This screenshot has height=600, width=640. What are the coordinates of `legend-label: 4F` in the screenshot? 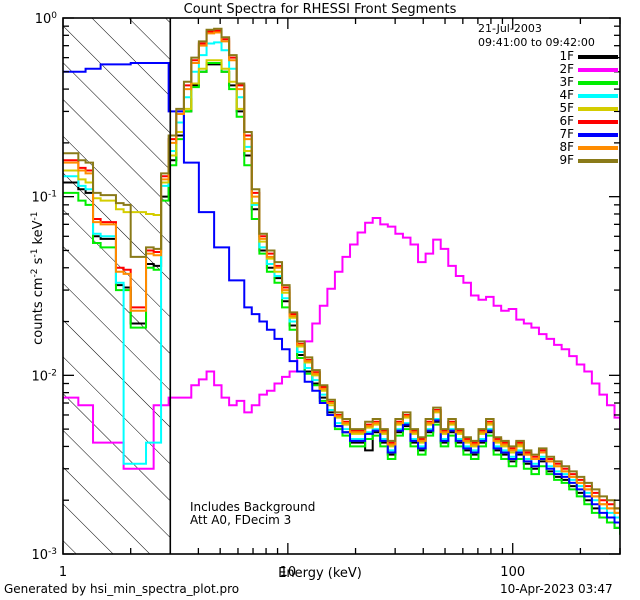 It's located at (566, 95).